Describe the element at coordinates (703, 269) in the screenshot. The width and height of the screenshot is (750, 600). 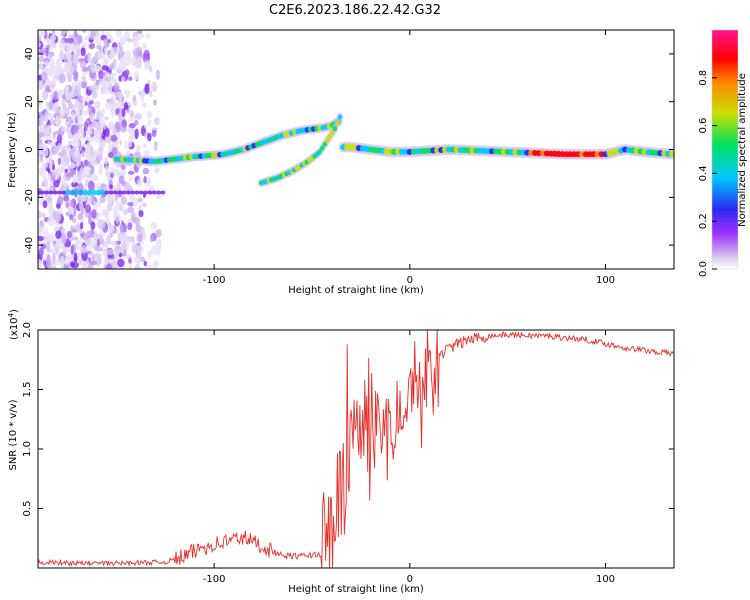
I see `colorbar-tick-label: 0.0` at that location.